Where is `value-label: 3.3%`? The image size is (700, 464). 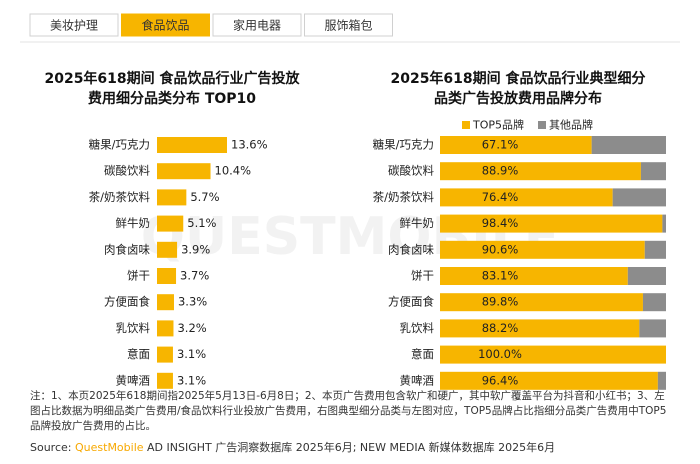 value-label: 3.3% is located at coordinates (192, 302).